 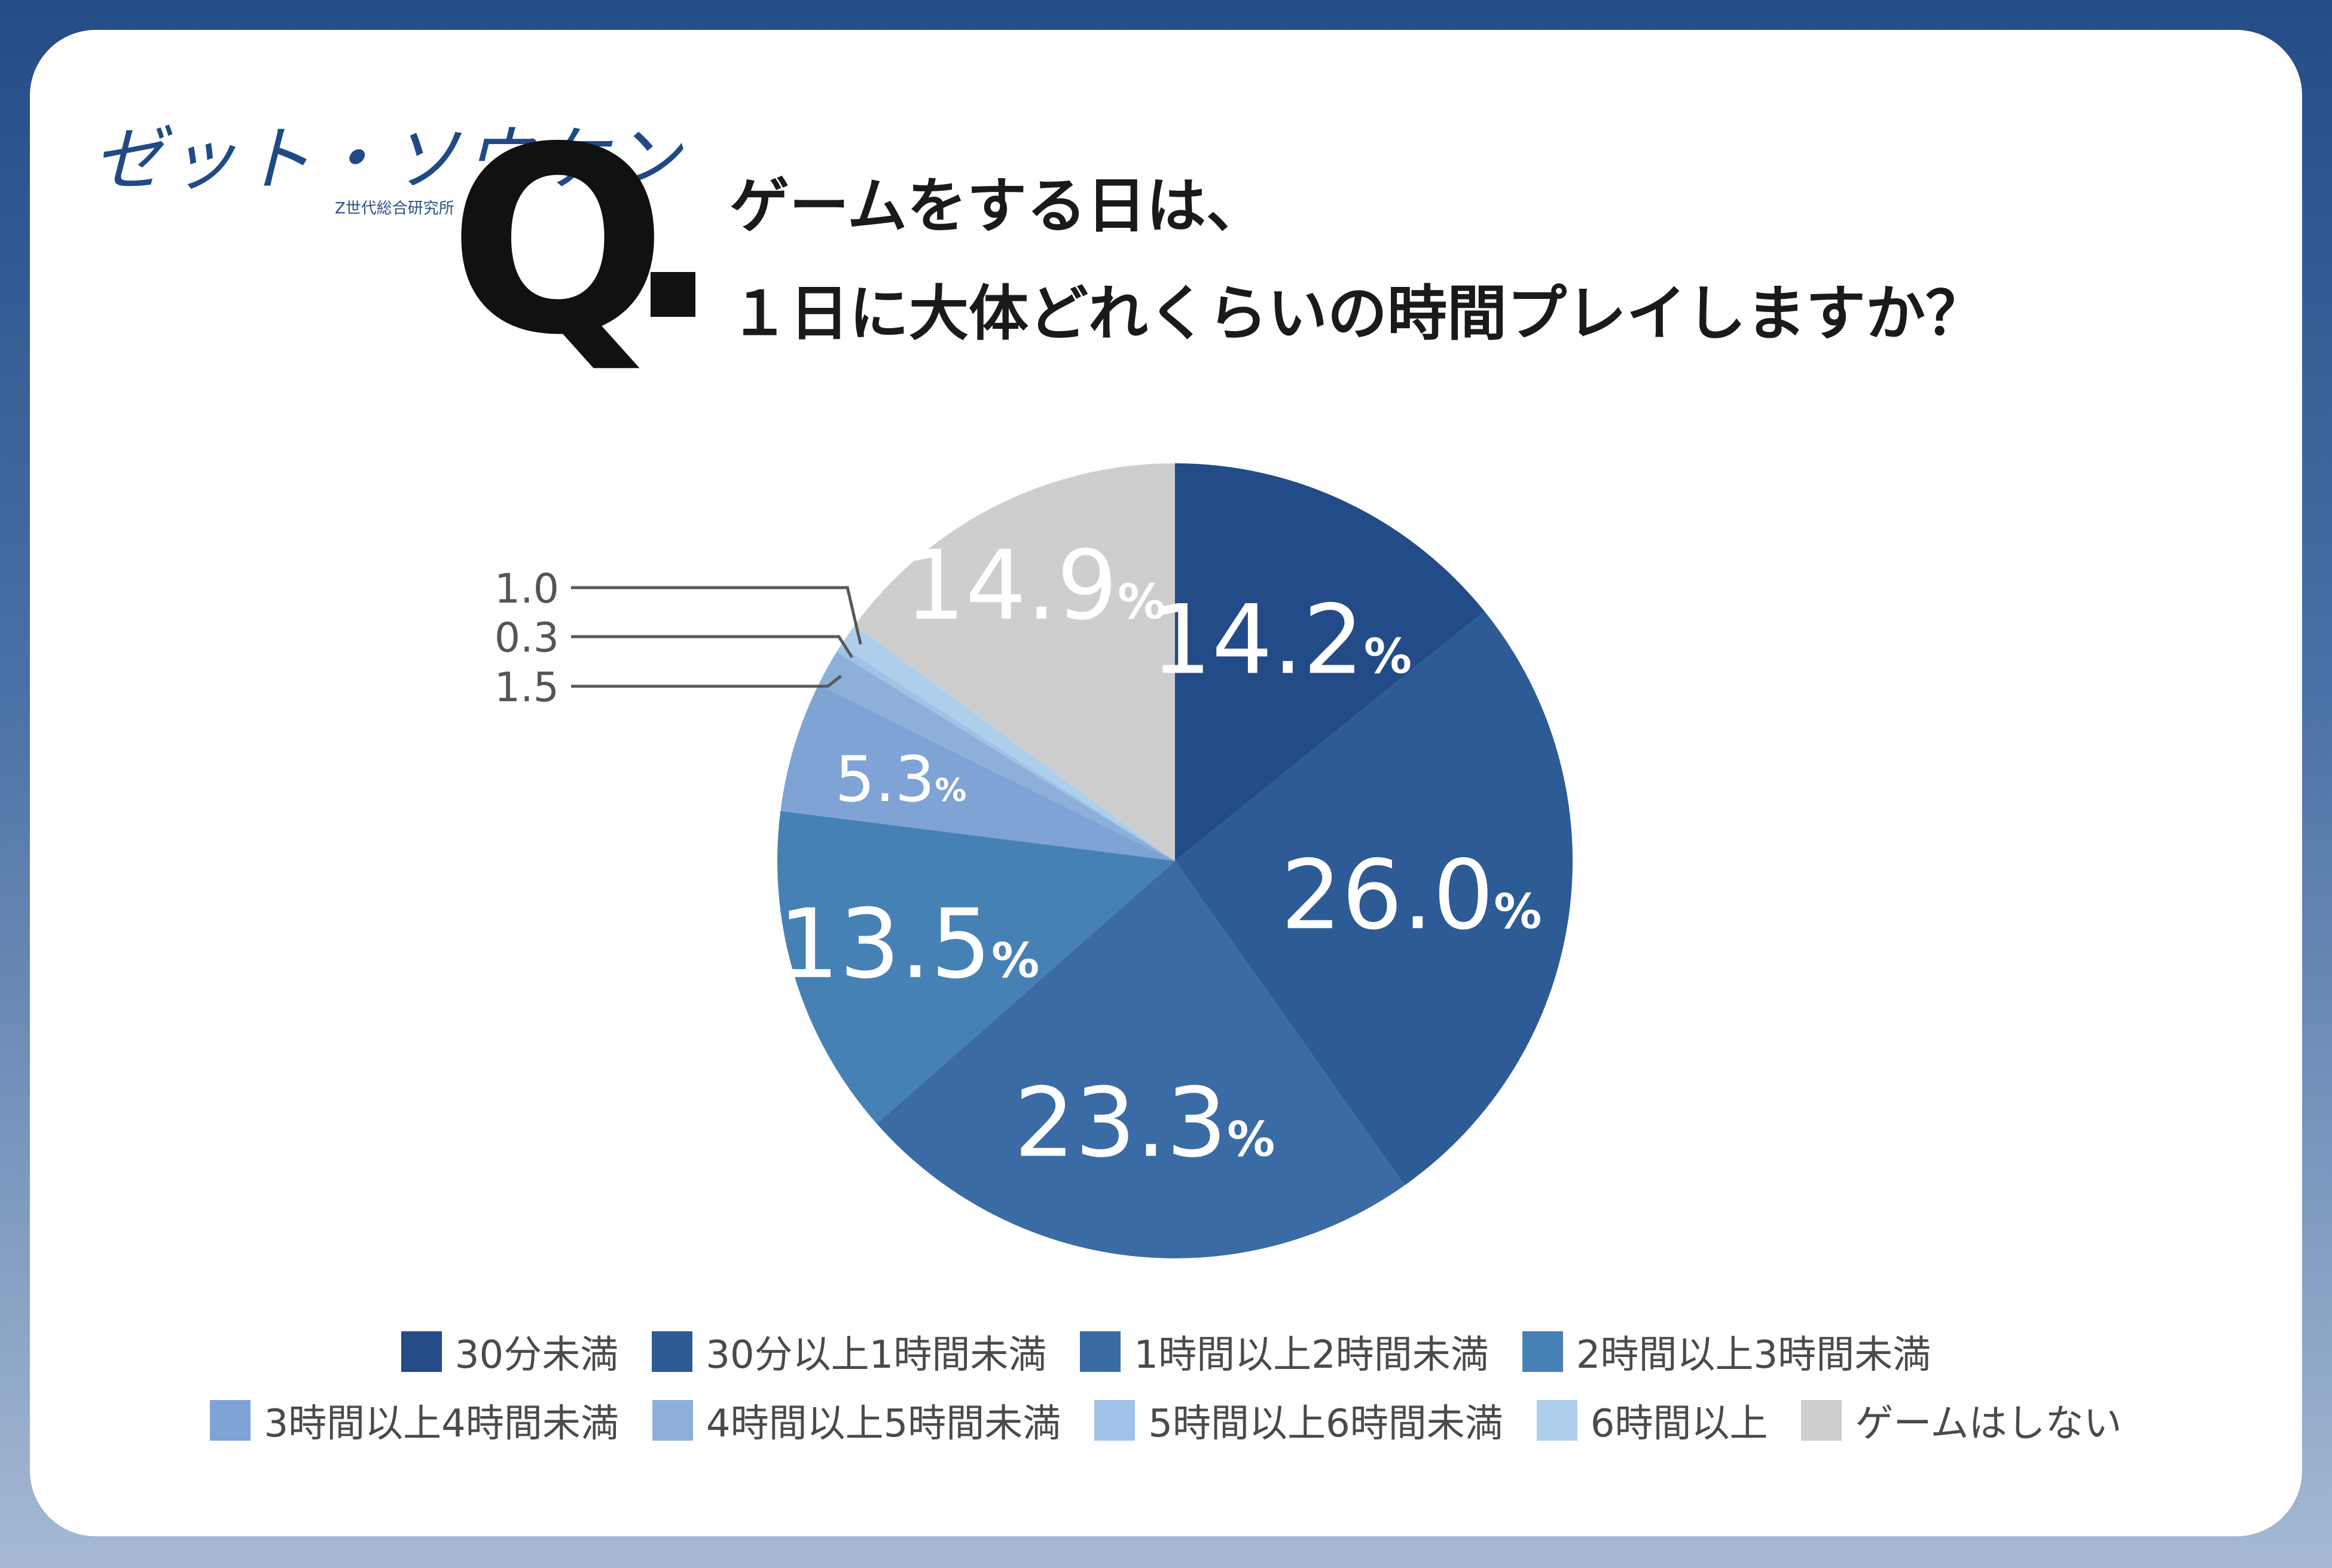 I want to click on legend-row: 30分未満 30分以上1時間未満 1時間以上2時間未満 2時間以上3時間未満, so click(x=1166, y=1351).